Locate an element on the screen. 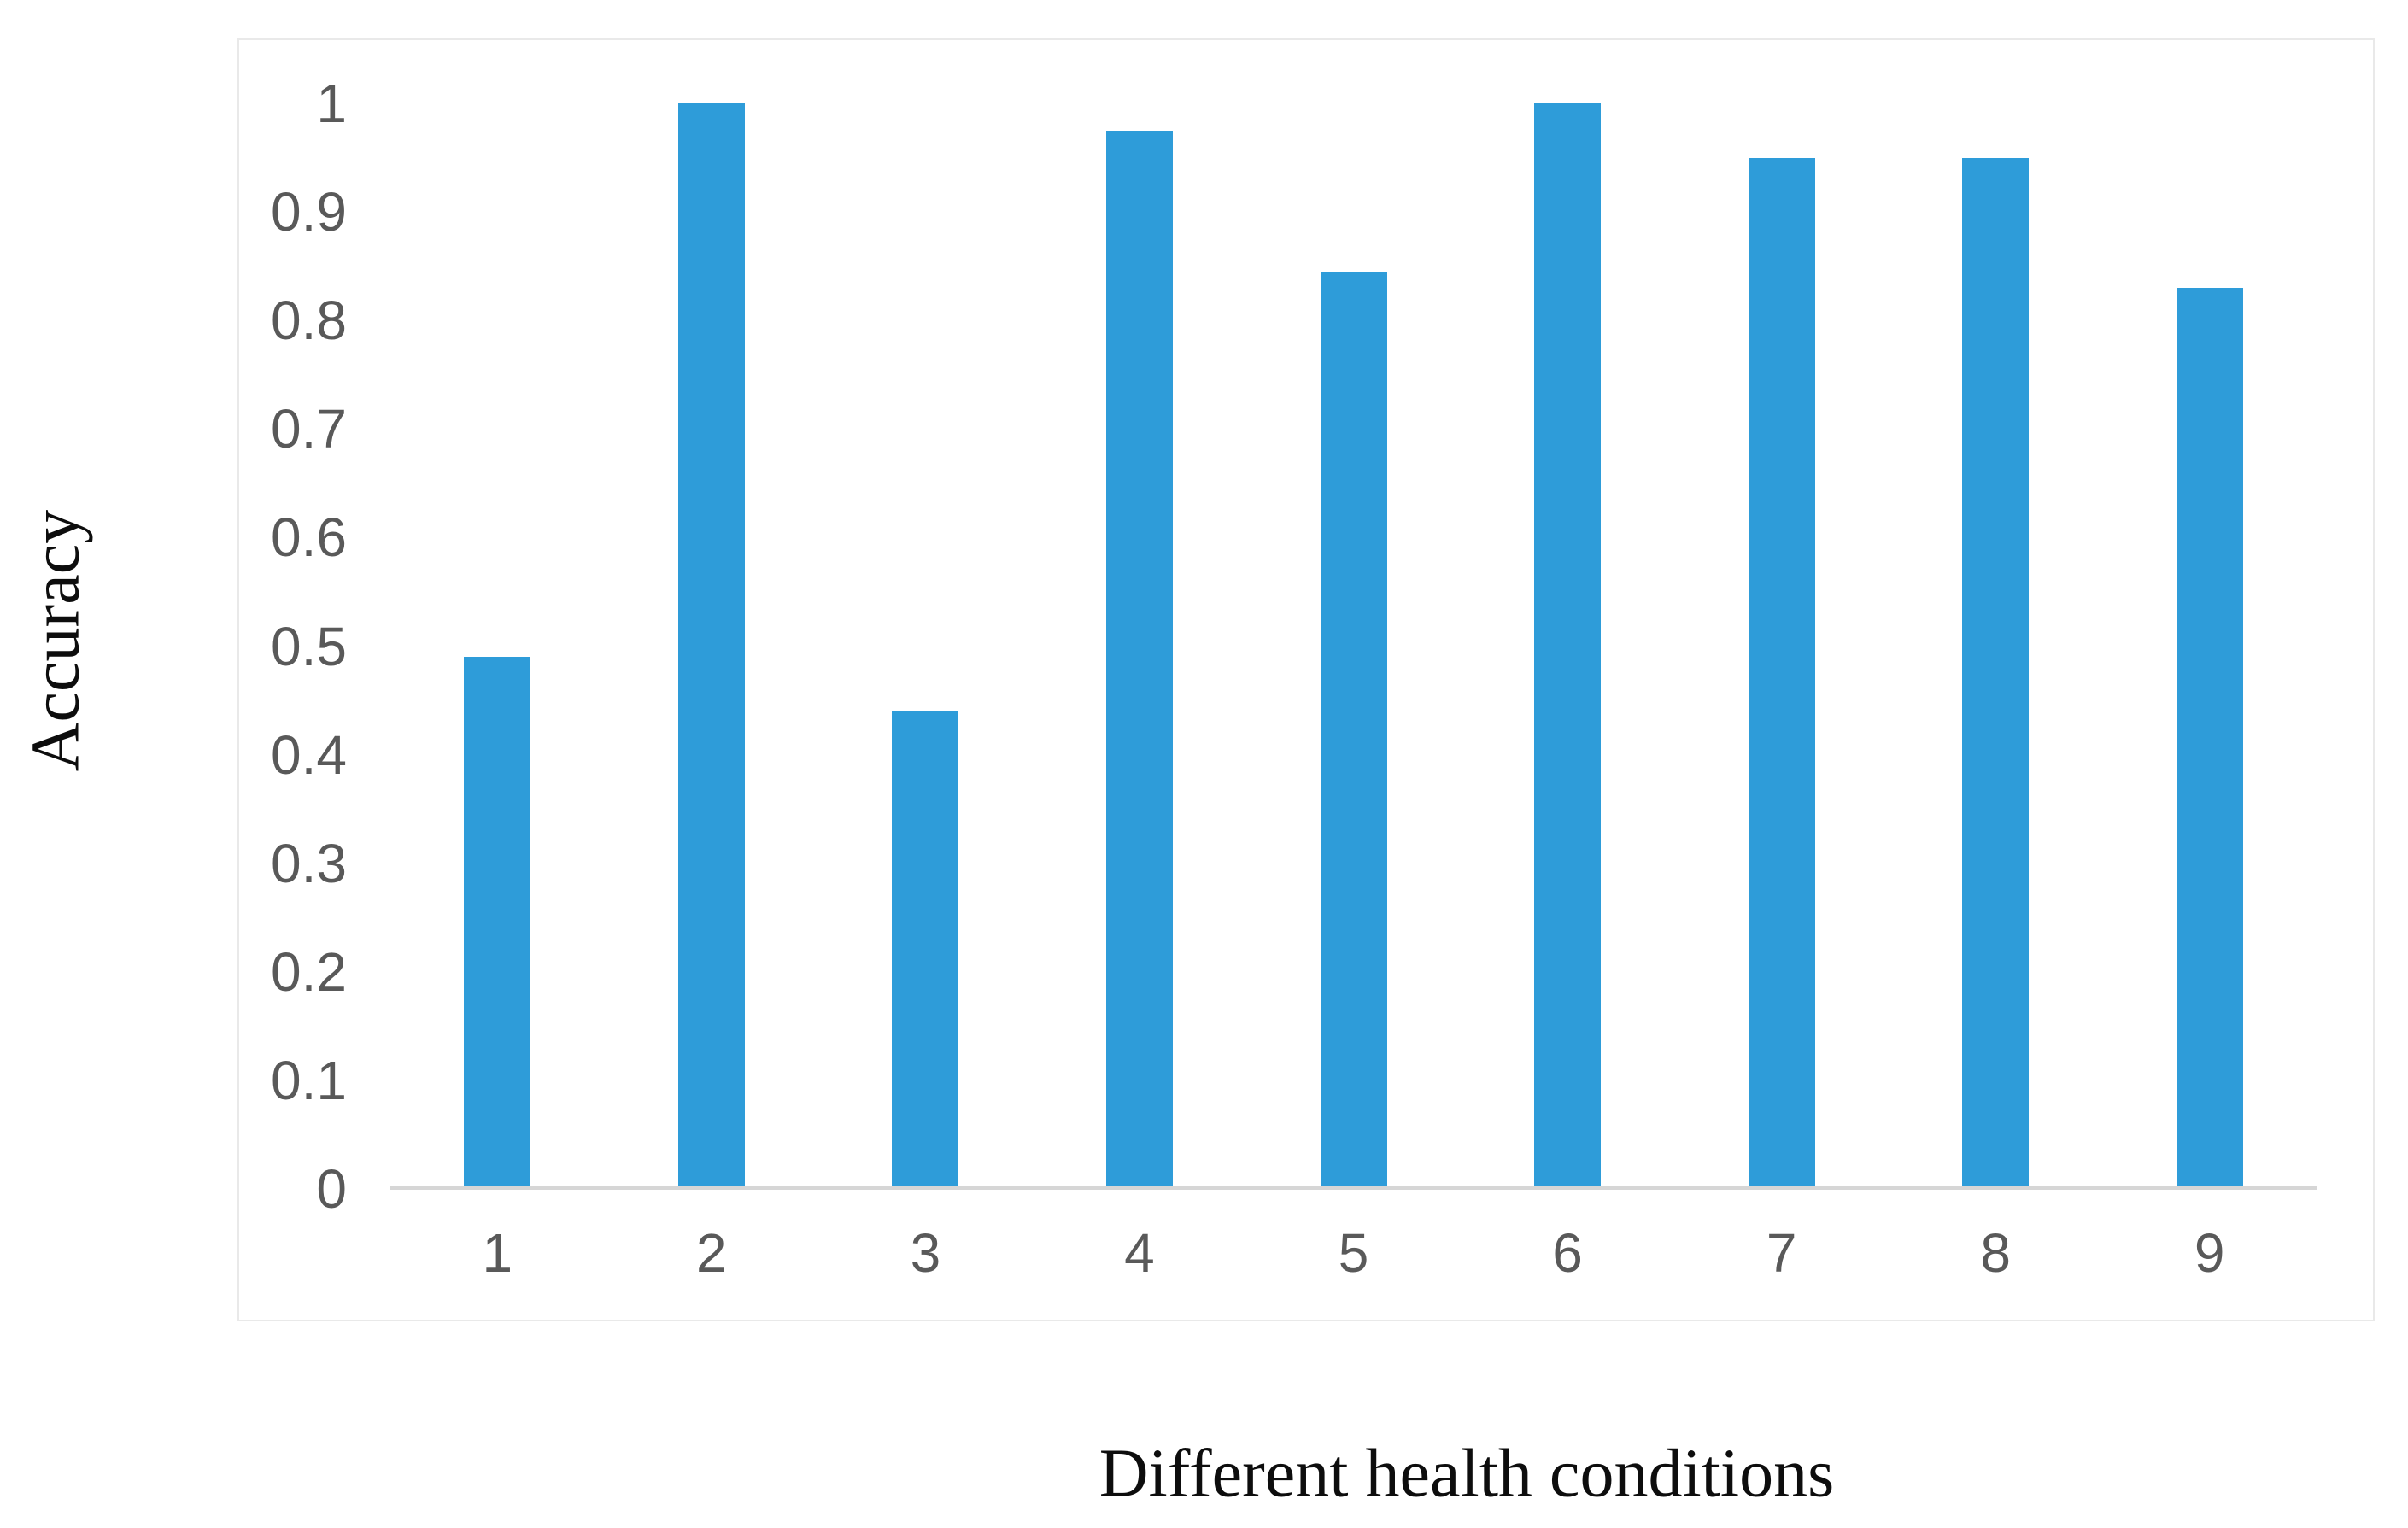  y-tick-label-0.2: 0.2 is located at coordinates (309, 971).